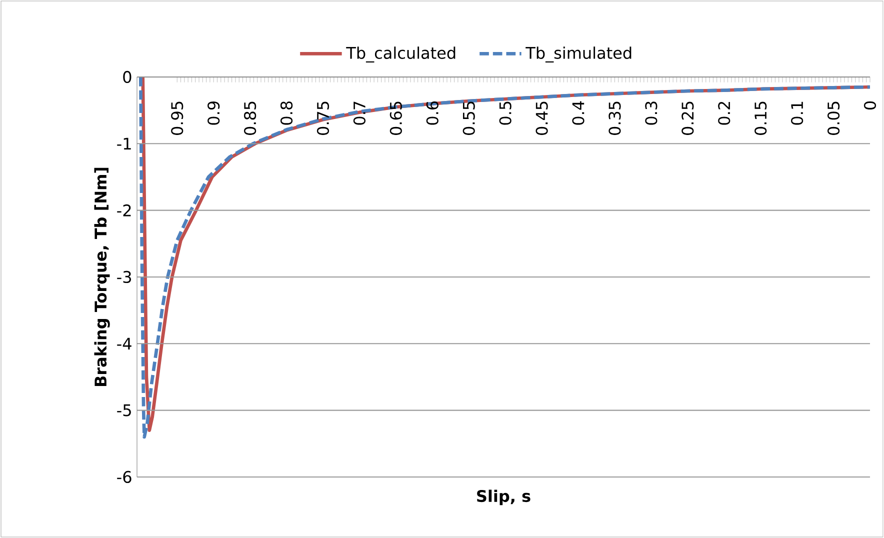 The width and height of the screenshot is (884, 538). I want to click on x-tick-label: 0.45, so click(542, 118).